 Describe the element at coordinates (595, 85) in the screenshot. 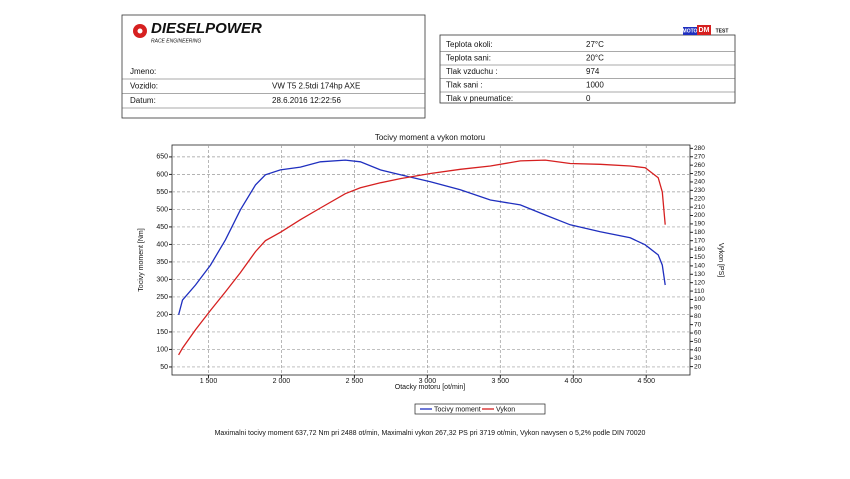

I see `field-value: 1000` at that location.